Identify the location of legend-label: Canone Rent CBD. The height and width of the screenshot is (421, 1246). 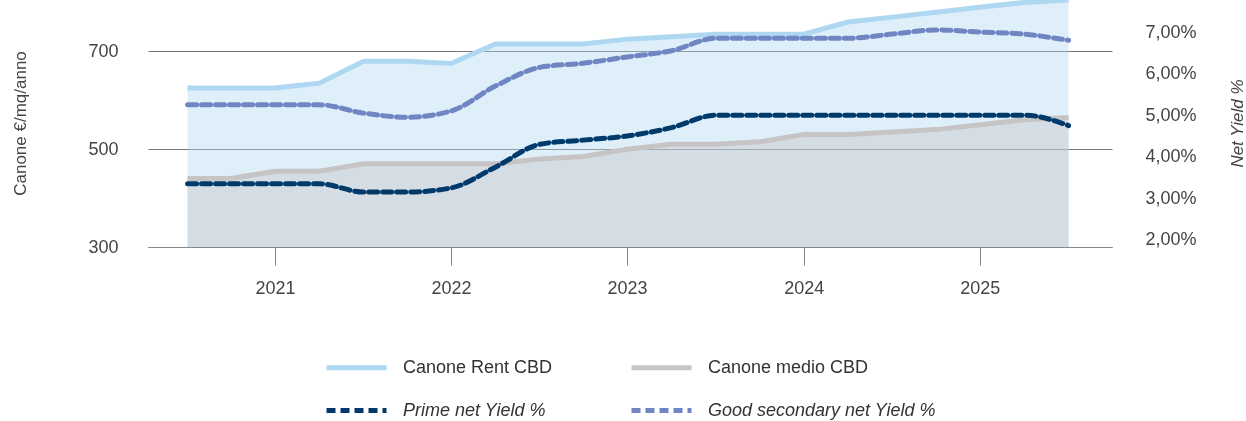
(478, 366).